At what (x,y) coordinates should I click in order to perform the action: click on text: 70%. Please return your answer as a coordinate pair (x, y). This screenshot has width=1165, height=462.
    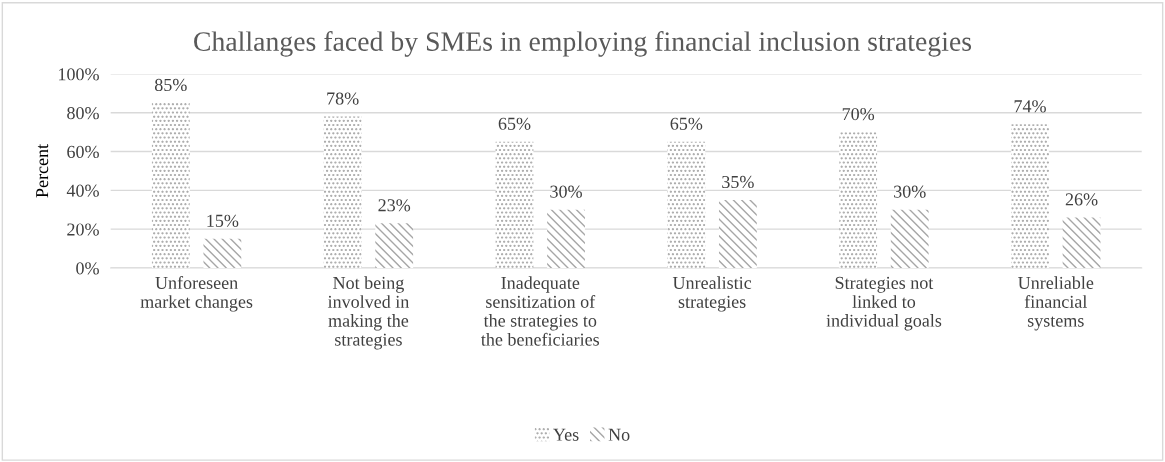
    Looking at the image, I should click on (858, 114).